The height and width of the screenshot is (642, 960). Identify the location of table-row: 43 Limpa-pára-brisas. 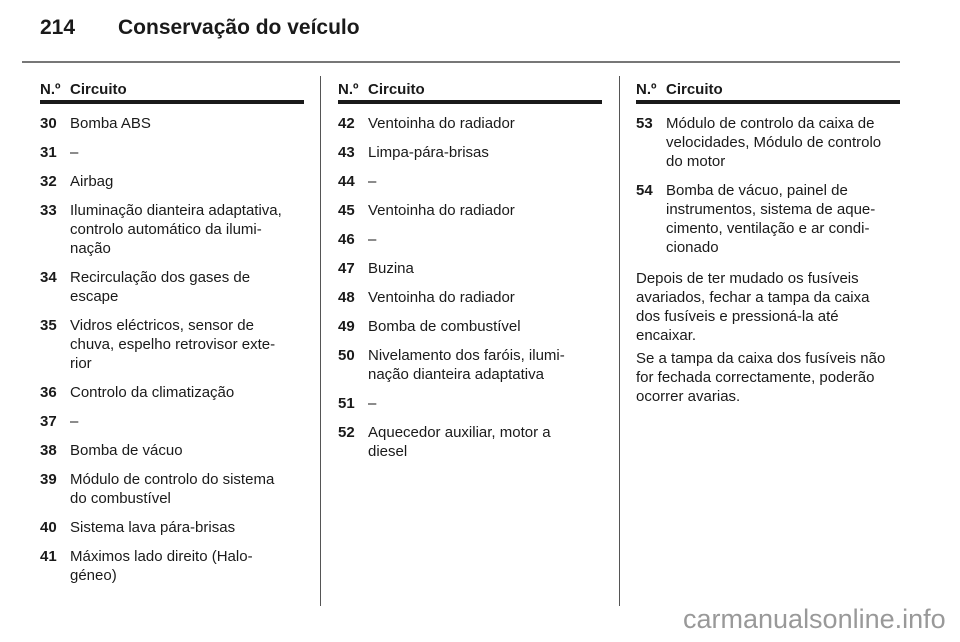
(470, 152).